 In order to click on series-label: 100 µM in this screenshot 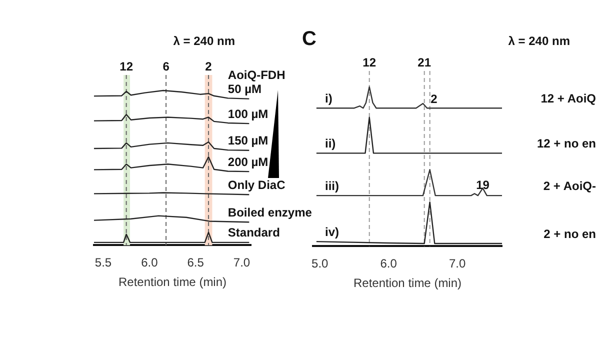, I will do `click(248, 113)`.